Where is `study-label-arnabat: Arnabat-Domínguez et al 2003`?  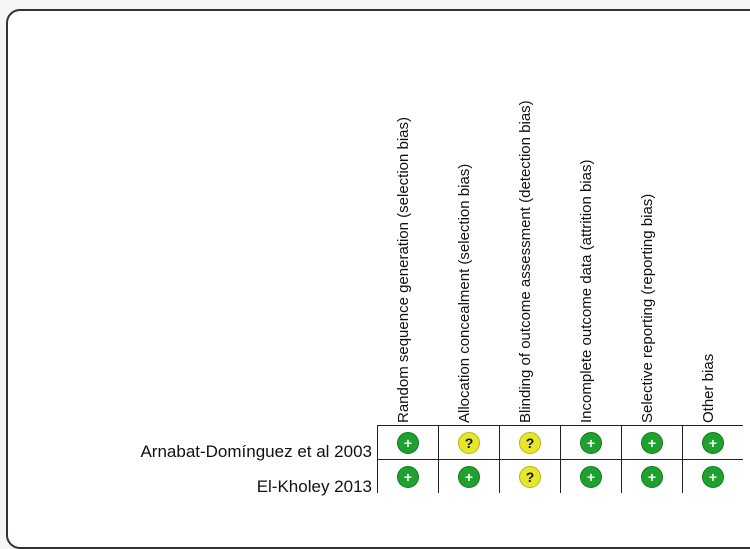
study-label-arnabat: Arnabat-Domínguez et al 2003 is located at coordinates (256, 451).